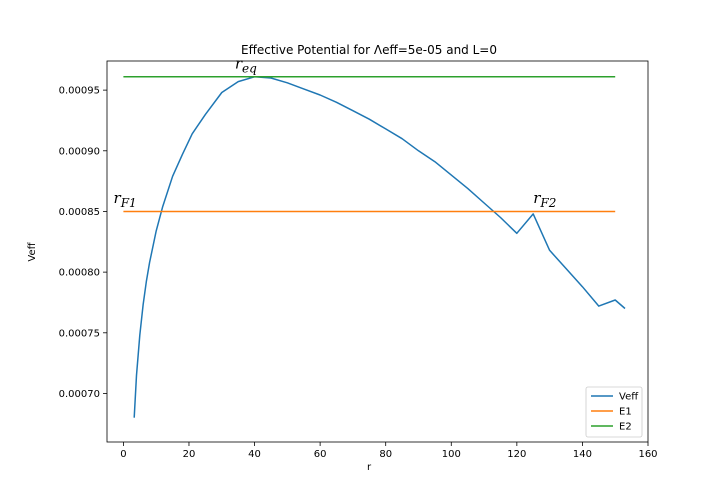 The width and height of the screenshot is (720, 504). What do you see at coordinates (32, 251) in the screenshot?
I see `y-axis-label: Veff` at bounding box center [32, 251].